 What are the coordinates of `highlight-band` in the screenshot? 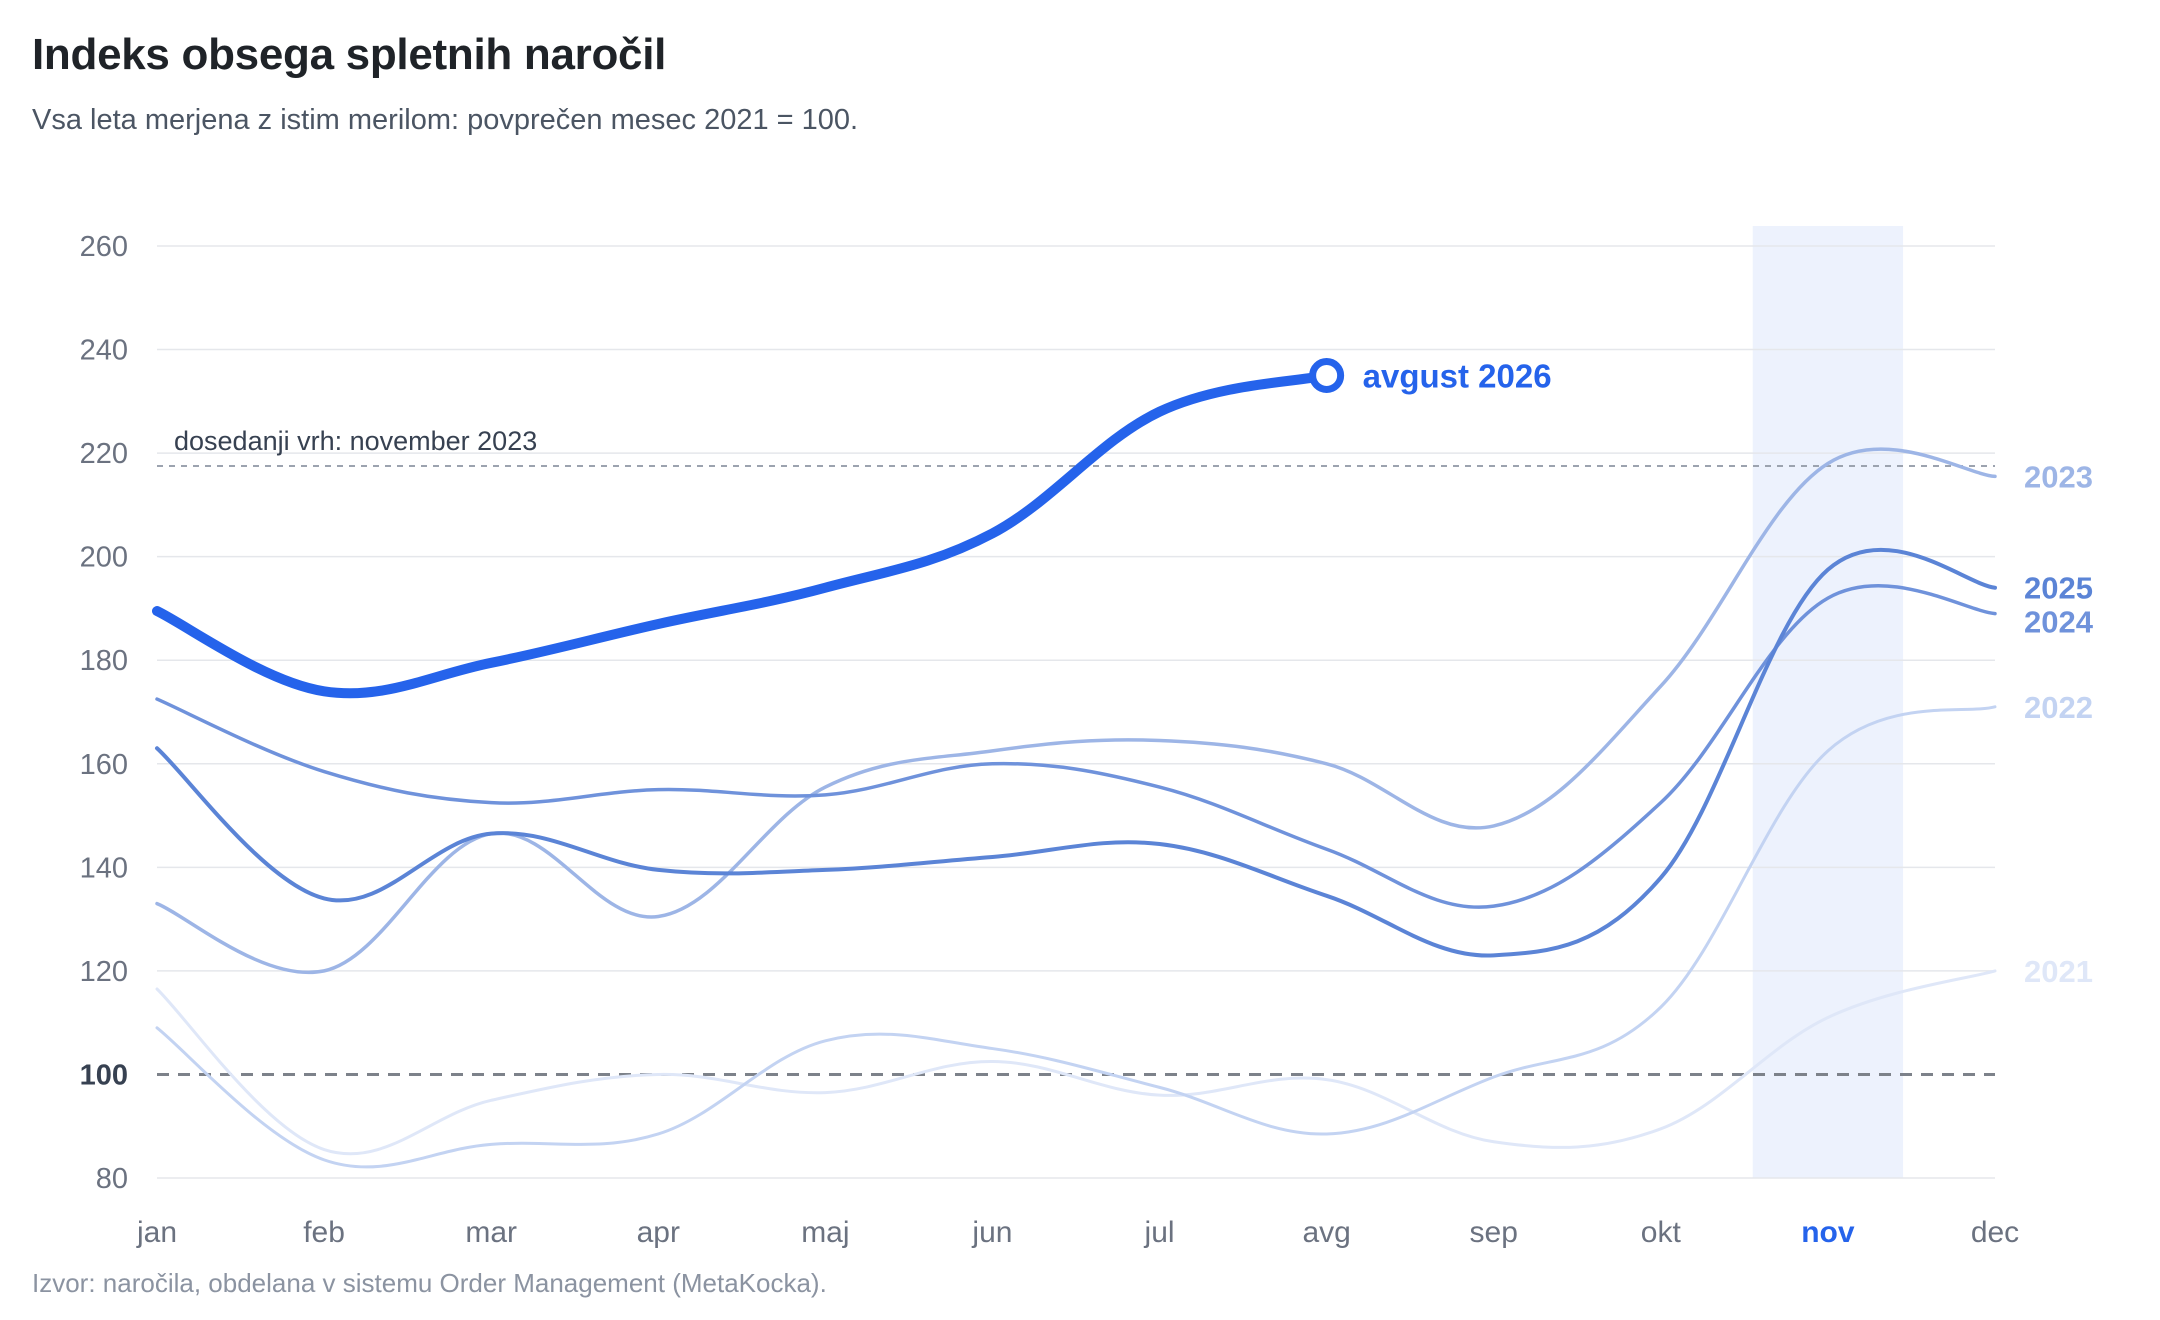 It's located at (1828, 702).